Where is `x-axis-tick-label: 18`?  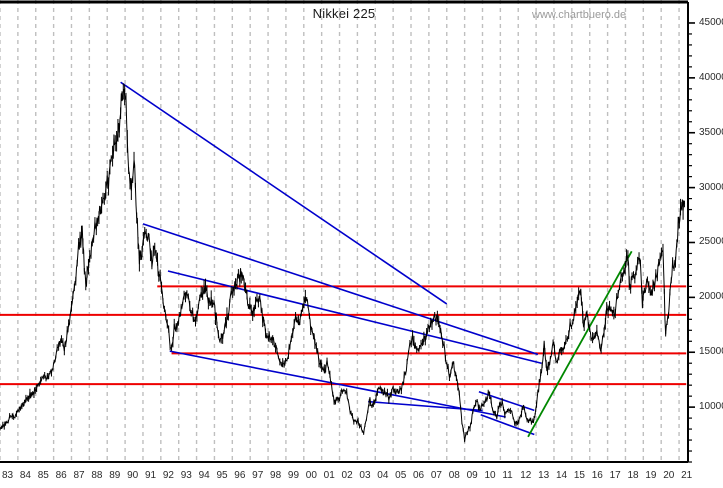 x-axis-tick-label: 18 is located at coordinates (633, 475).